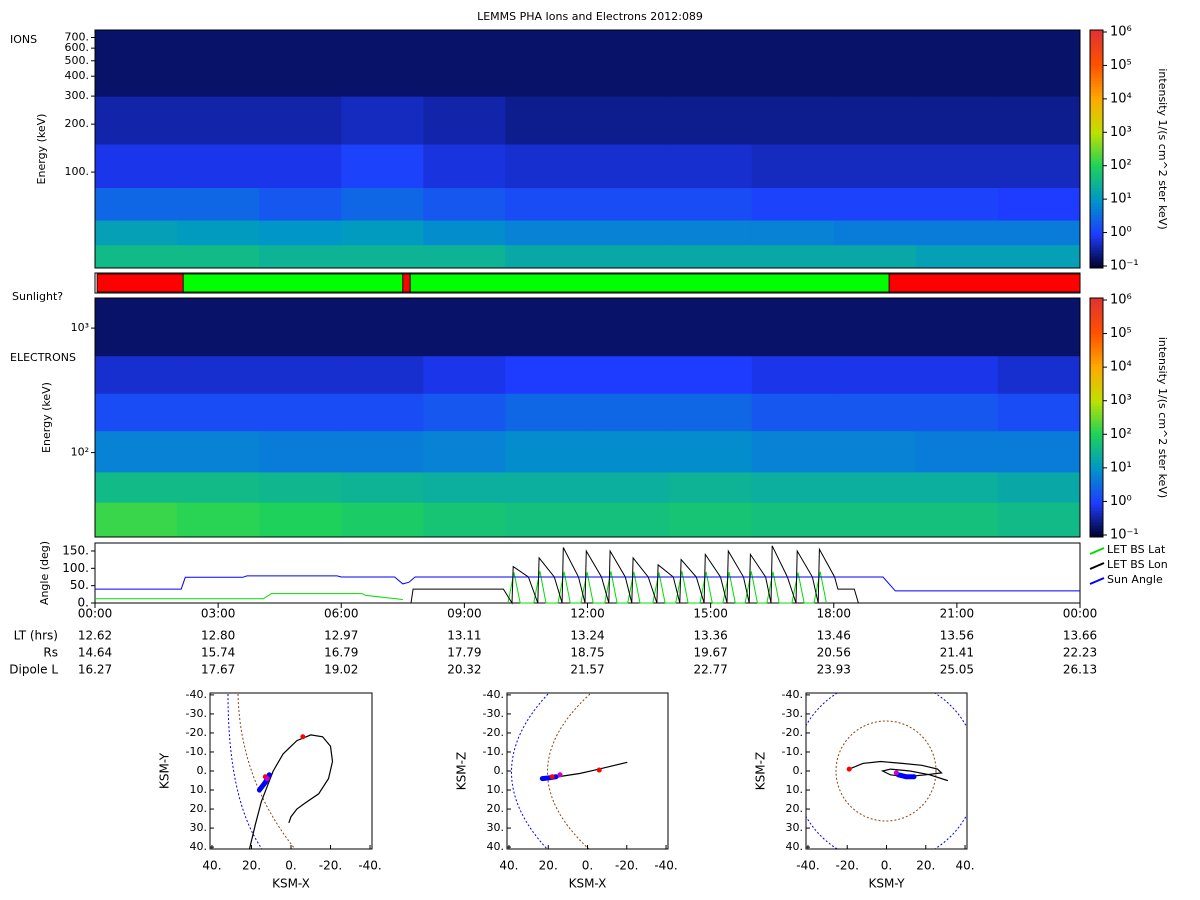 This screenshot has height=900, width=1200. I want to click on x-tick-label: 18:00, so click(833, 614).